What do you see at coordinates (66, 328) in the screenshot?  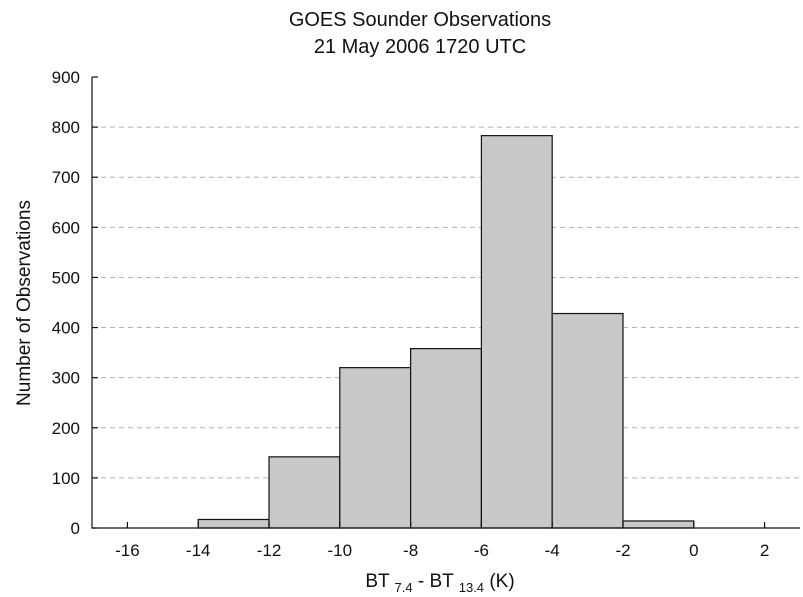 I see `y-tick-label-4: 400` at bounding box center [66, 328].